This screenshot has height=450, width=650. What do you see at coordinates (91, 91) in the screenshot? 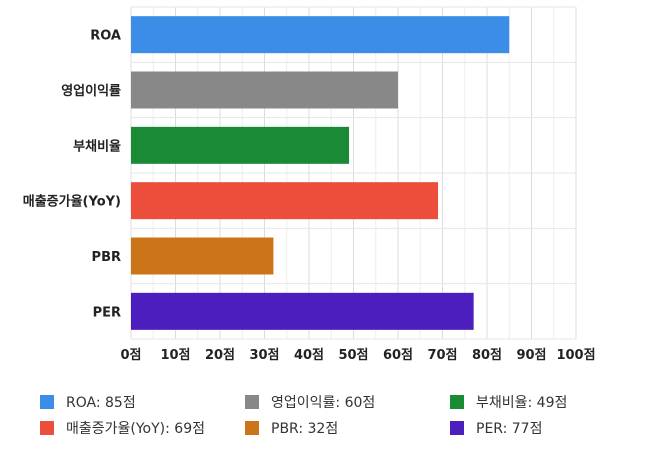
I see `category-label: 영업이익률` at bounding box center [91, 91].